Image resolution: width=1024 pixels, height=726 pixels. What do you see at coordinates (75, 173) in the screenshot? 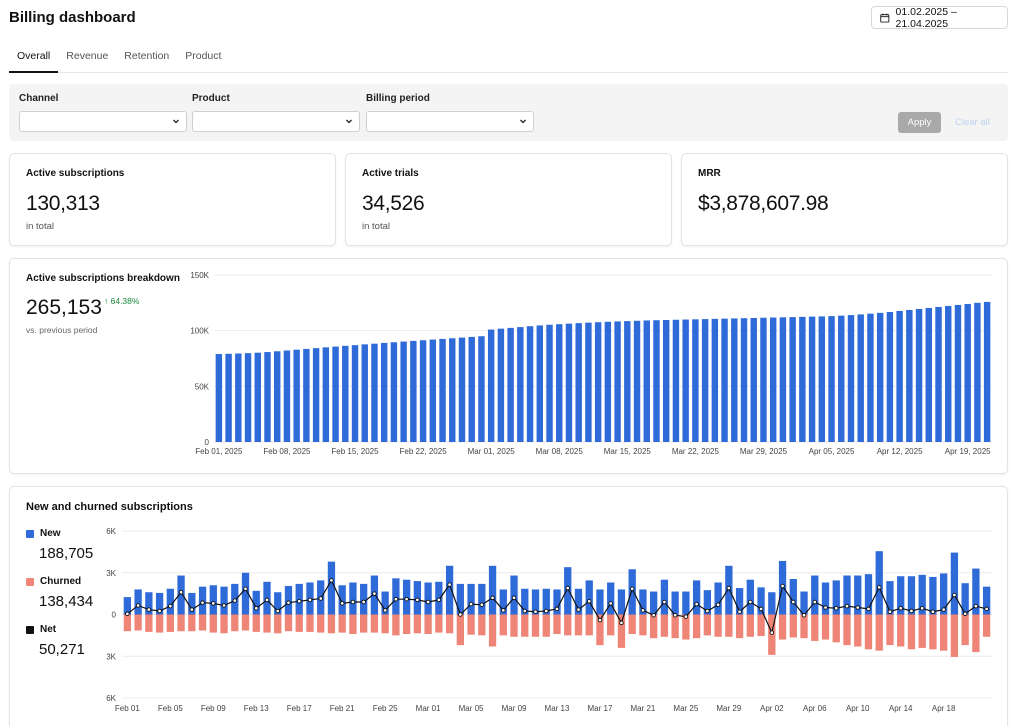
I see `kpi-title: Active subscriptions` at bounding box center [75, 173].